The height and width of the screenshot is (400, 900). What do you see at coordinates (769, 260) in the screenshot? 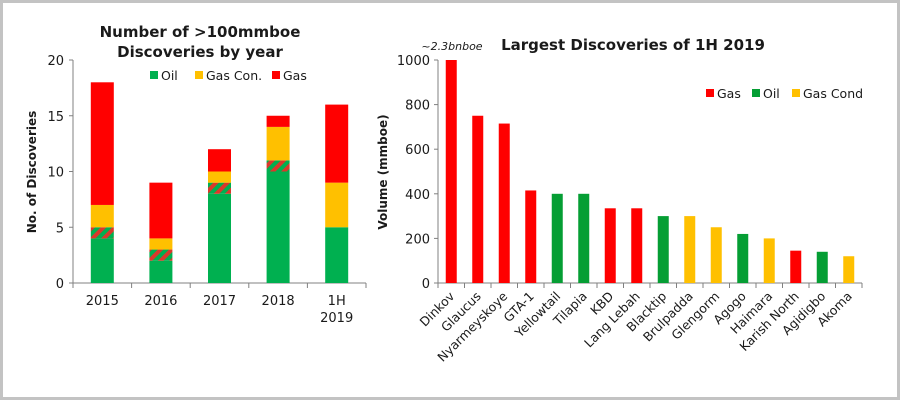
I see `right-bar-haimara` at bounding box center [769, 260].